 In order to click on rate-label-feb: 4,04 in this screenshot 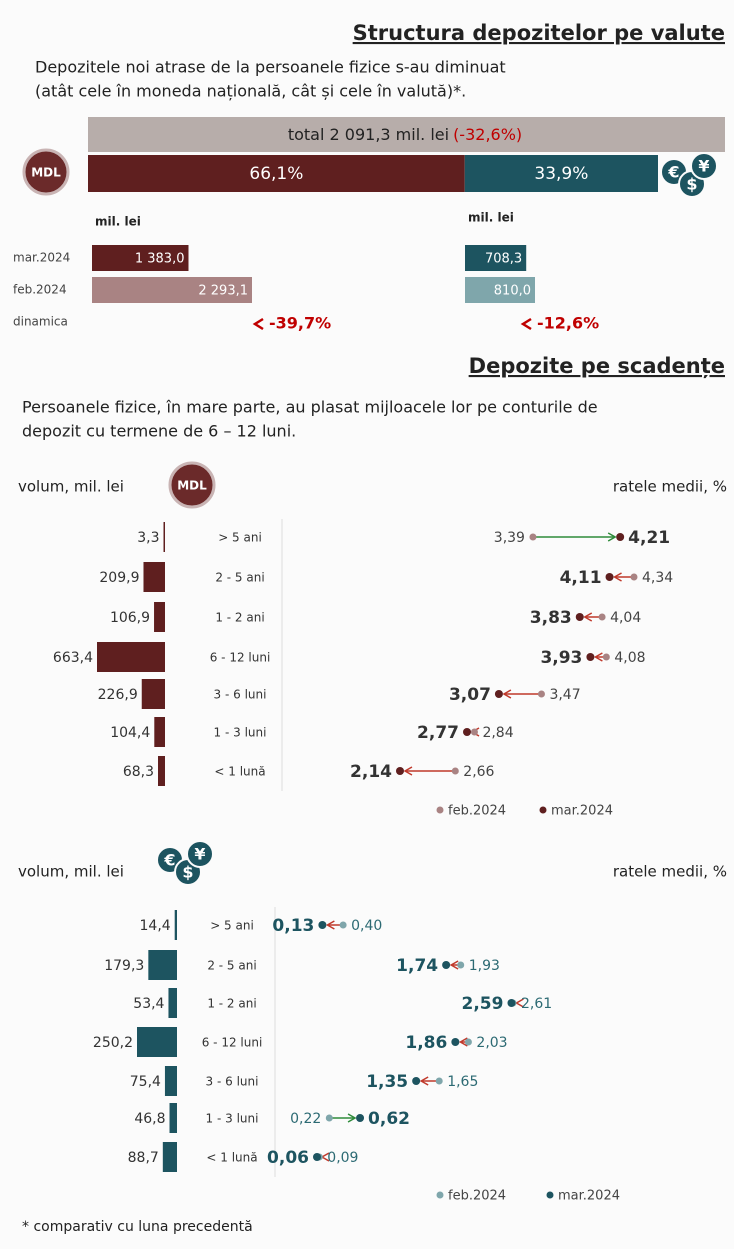, I will do `click(625, 618)`.